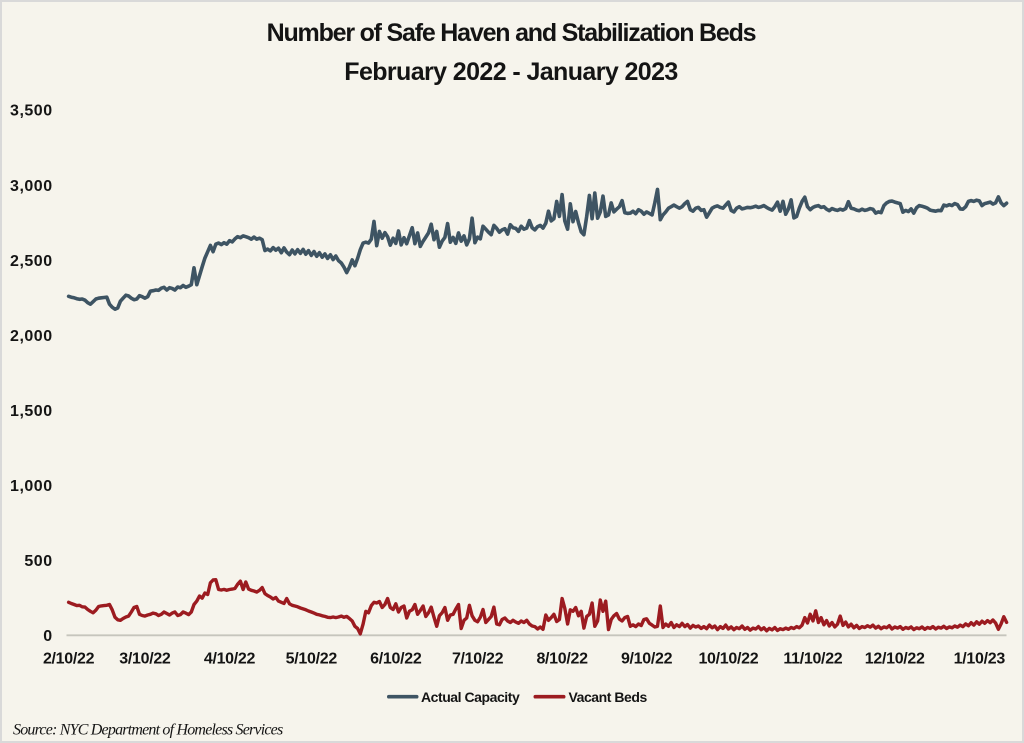 The image size is (1024, 743). Describe the element at coordinates (895, 658) in the screenshot. I see `svg-text: 12/10/22` at that location.